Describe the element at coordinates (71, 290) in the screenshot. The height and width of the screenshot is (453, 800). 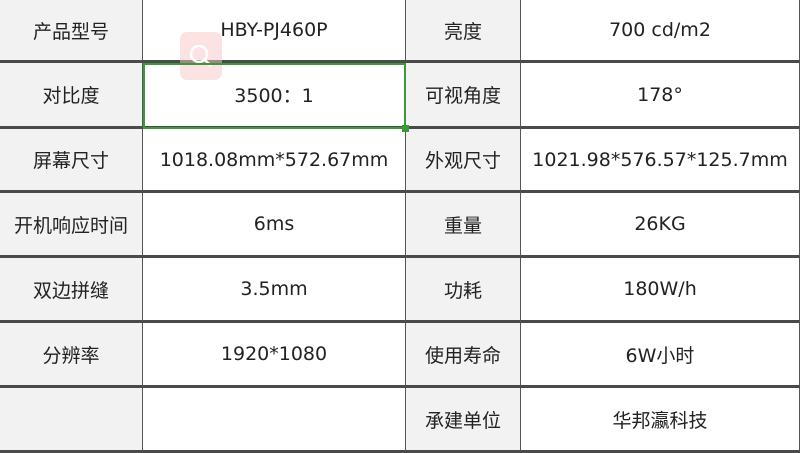
I see `label-cell: 双边拼缝` at that location.